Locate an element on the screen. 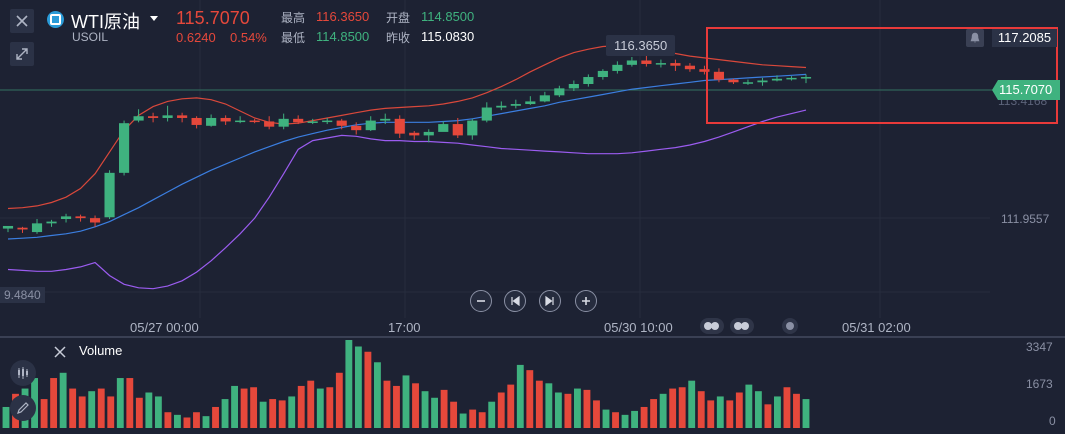  price-change-pct: 0.54% is located at coordinates (248, 37).